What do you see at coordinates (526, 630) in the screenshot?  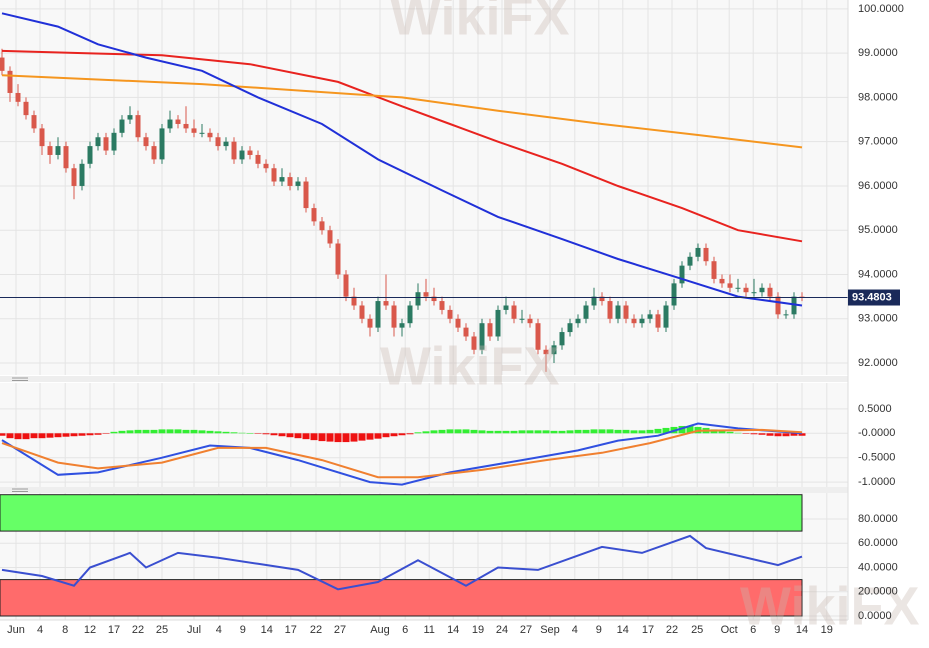 I see `x-tick-label: 27` at bounding box center [526, 630].